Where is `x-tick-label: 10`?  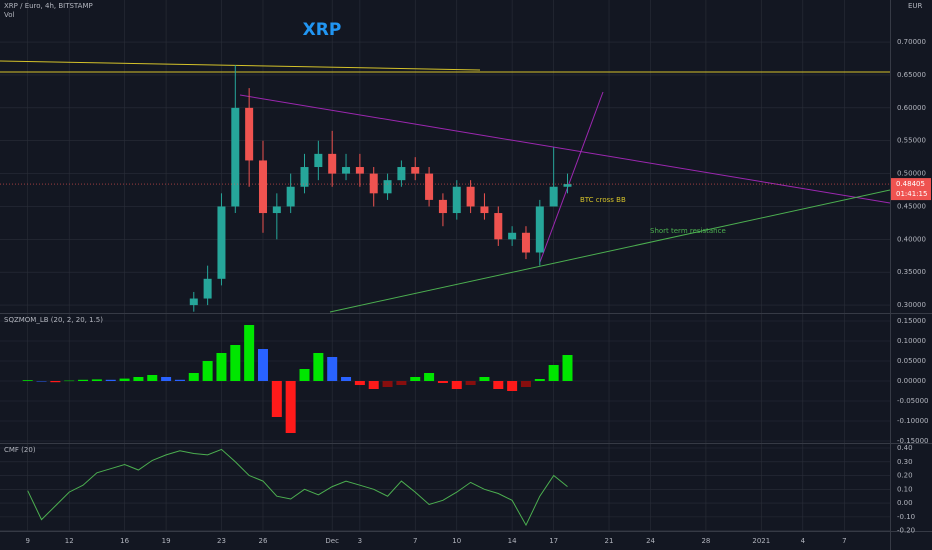 x-tick-label: 10 is located at coordinates (456, 541).